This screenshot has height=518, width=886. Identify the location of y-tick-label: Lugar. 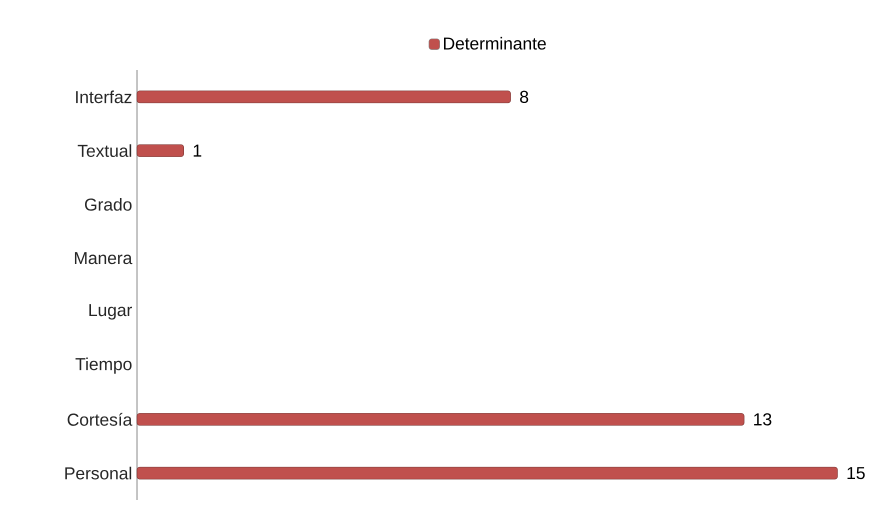
(110, 312).